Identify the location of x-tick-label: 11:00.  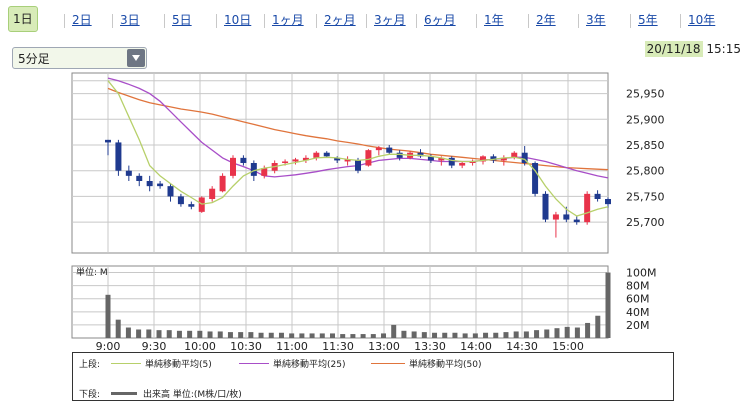
(292, 346).